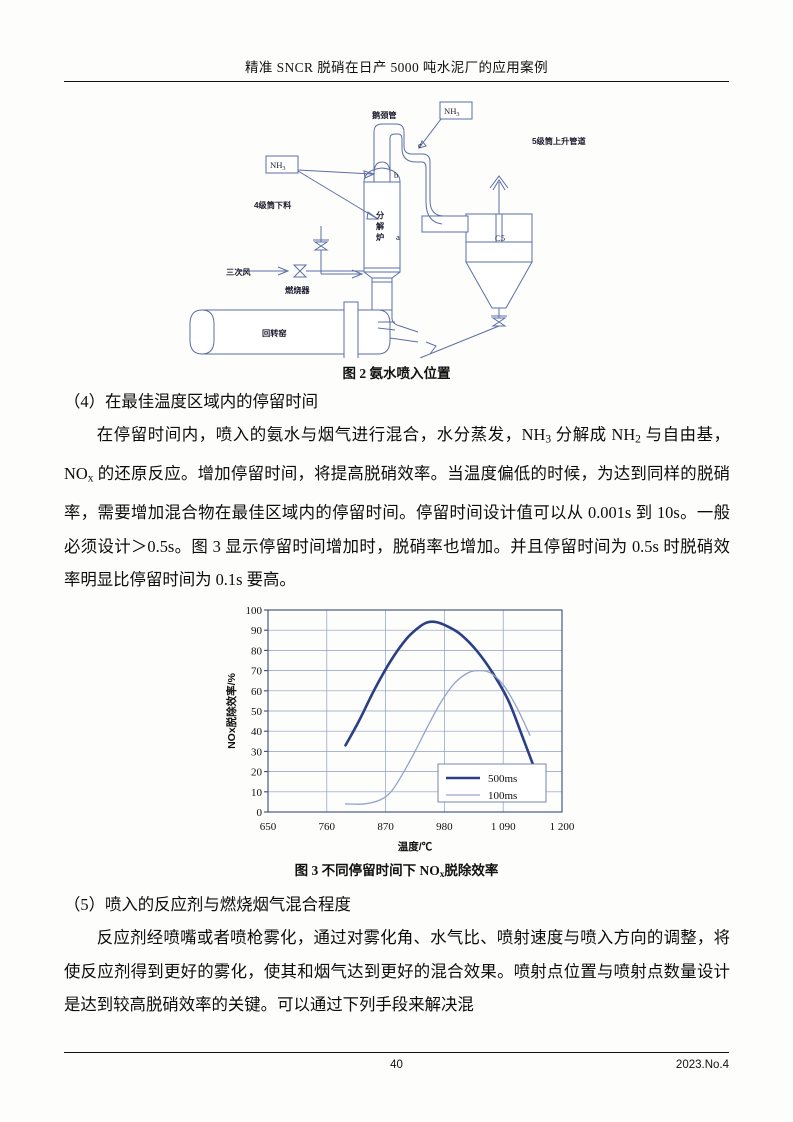 The height and width of the screenshot is (1122, 793). What do you see at coordinates (452, 112) in the screenshot?
I see `figure2-label-nh3-top: NH3` at bounding box center [452, 112].